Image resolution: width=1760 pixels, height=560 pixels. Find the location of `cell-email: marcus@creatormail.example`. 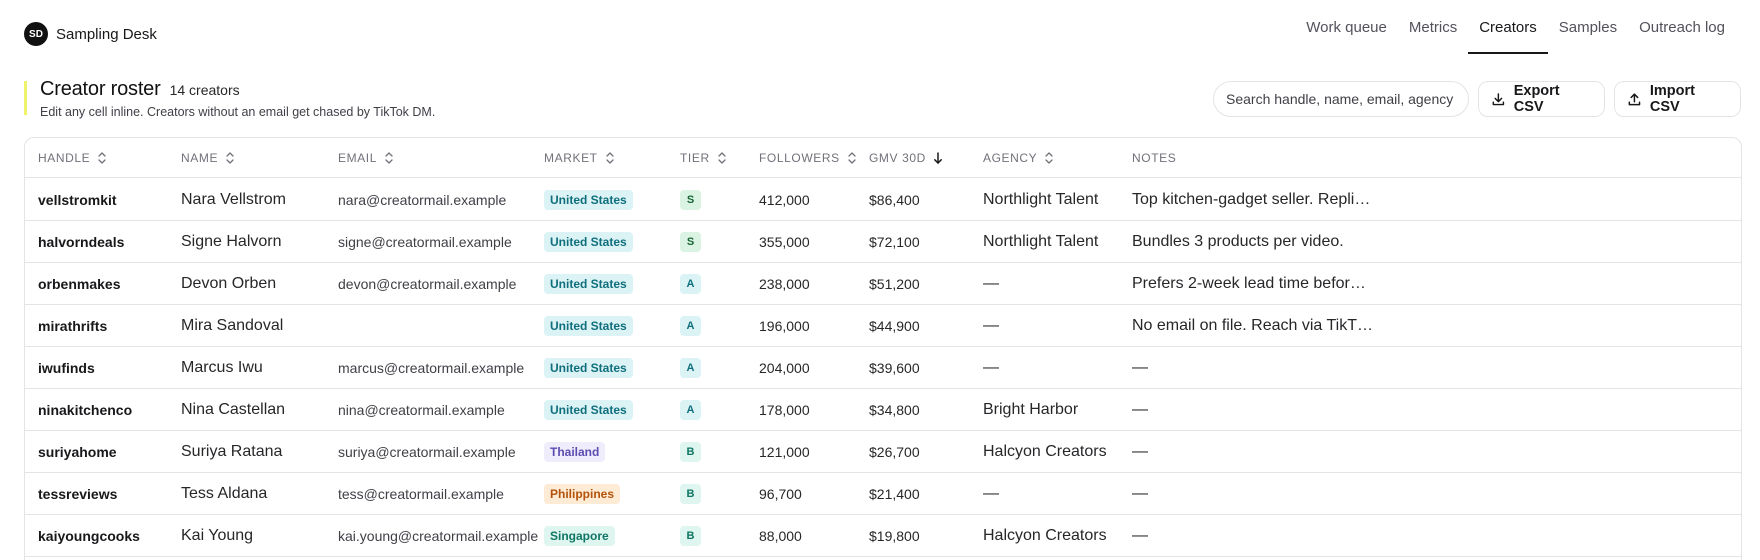

cell-email: marcus@creatormail.example is located at coordinates (431, 367).